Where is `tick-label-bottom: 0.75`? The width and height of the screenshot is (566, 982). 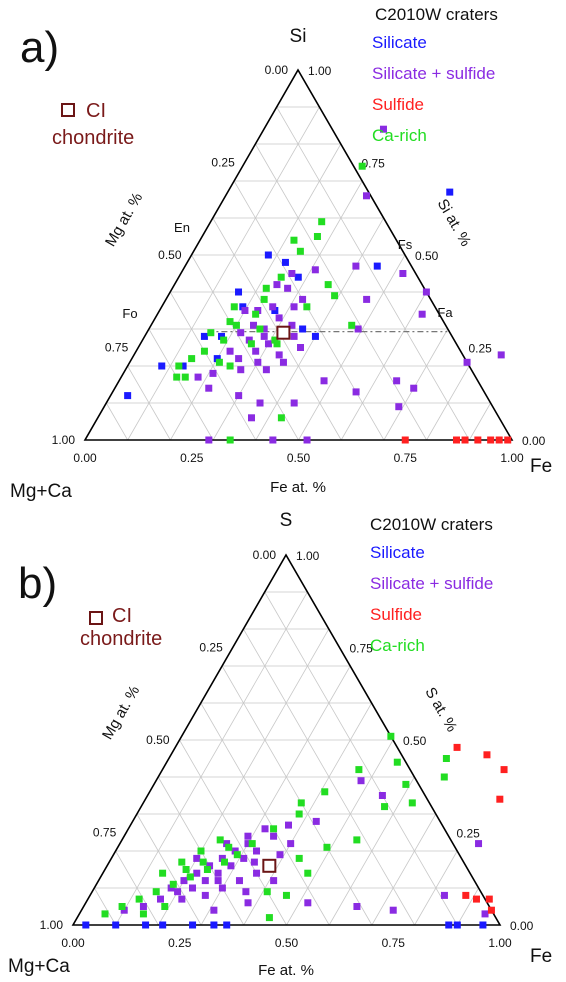
tick-label-bottom: 0.75 is located at coordinates (406, 458).